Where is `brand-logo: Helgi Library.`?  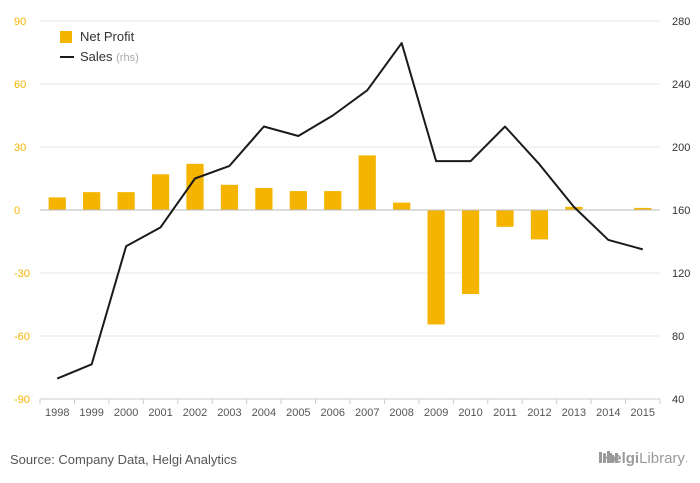 brand-logo: Helgi Library. is located at coordinates (643, 458).